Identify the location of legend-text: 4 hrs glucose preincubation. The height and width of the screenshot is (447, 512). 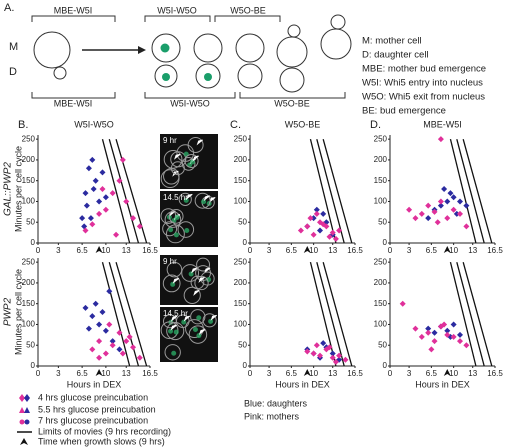
(93, 397).